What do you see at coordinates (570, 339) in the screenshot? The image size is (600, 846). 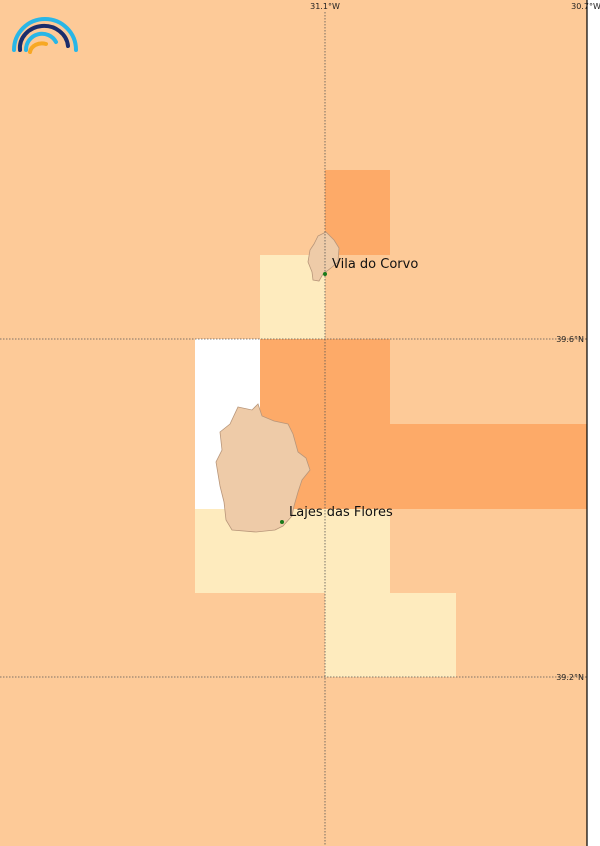 I see `lat-label: 39.6°N` at bounding box center [570, 339].